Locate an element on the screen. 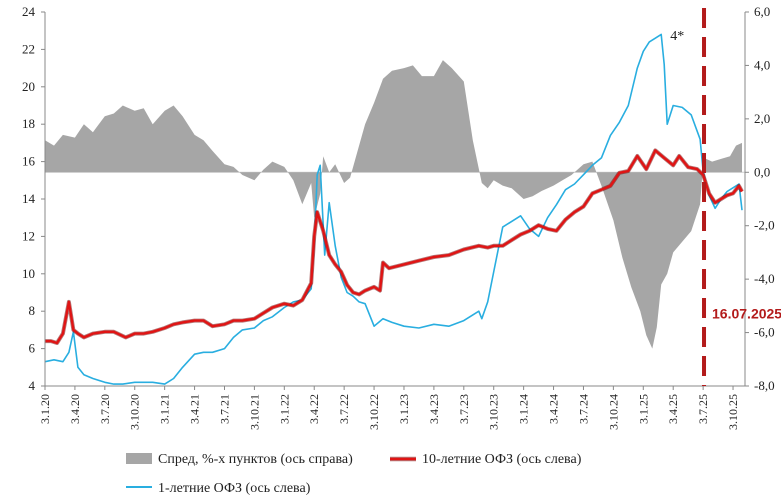 The image size is (781, 501). legend-label-spread: Спред, %-х пунктов (ось справа) is located at coordinates (255, 459).